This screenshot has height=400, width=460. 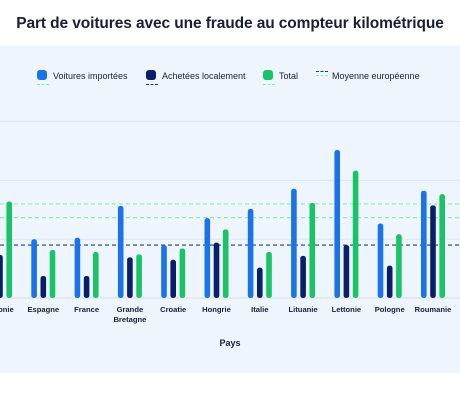 What do you see at coordinates (204, 76) in the screenshot?
I see `legend-label-local: Achetées localement` at bounding box center [204, 76].